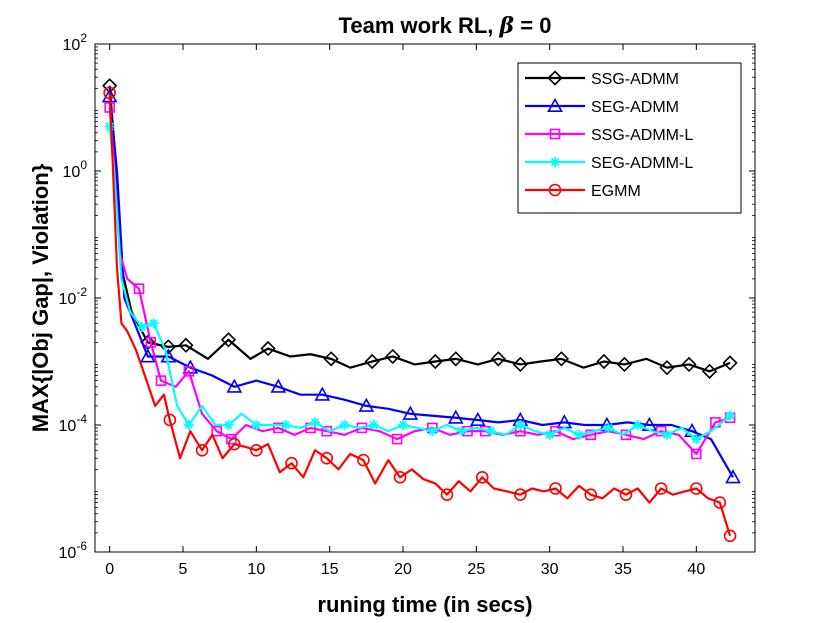 This screenshot has height=623, width=830. What do you see at coordinates (73, 423) in the screenshot?
I see `y-tick-label: 10⁻⁴` at bounding box center [73, 423].